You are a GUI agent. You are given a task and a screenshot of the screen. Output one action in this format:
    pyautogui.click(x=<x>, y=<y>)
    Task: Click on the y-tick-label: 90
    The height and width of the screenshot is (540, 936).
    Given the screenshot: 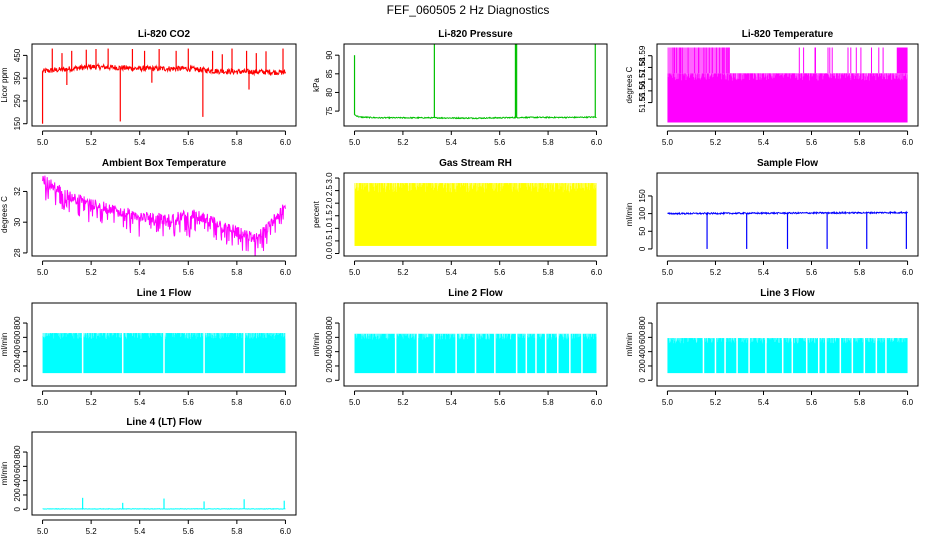 What is the action you would take?
    pyautogui.click(x=329, y=54)
    